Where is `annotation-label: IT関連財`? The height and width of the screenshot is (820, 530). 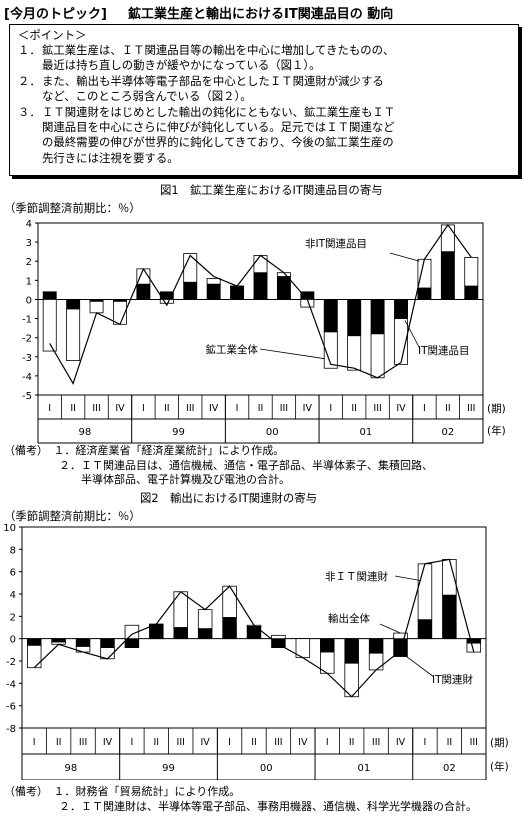 annotation-label: IT関連財 is located at coordinates (453, 679).